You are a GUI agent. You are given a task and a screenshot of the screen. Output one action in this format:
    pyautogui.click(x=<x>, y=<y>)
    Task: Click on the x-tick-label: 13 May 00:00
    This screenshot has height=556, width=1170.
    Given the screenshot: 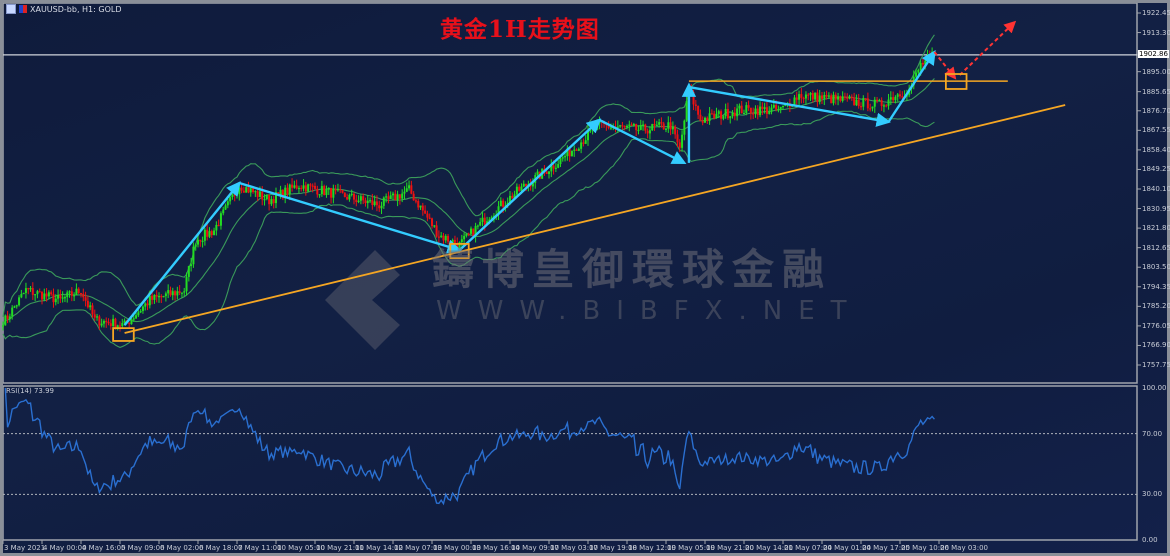 What is the action you would take?
    pyautogui.click(x=457, y=548)
    